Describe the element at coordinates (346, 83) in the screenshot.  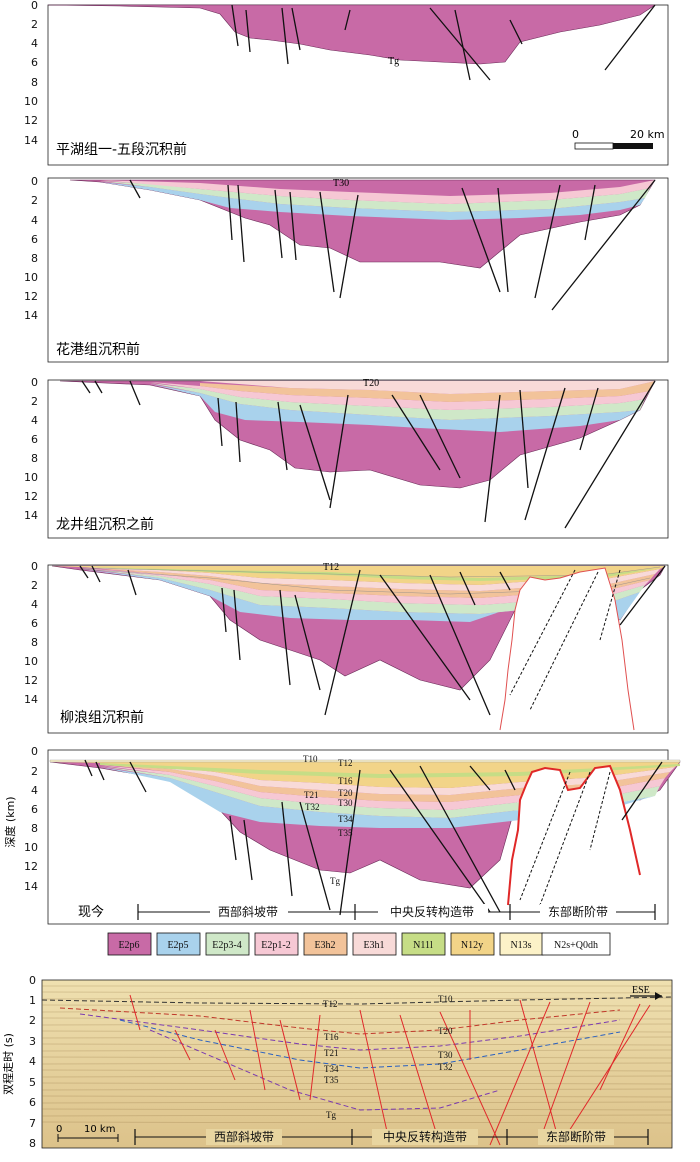
I see `panel-1: 0 2 4 6 8 10 12 14 Tg 0 20 km 平湖组一-五段沉积前` at that location.